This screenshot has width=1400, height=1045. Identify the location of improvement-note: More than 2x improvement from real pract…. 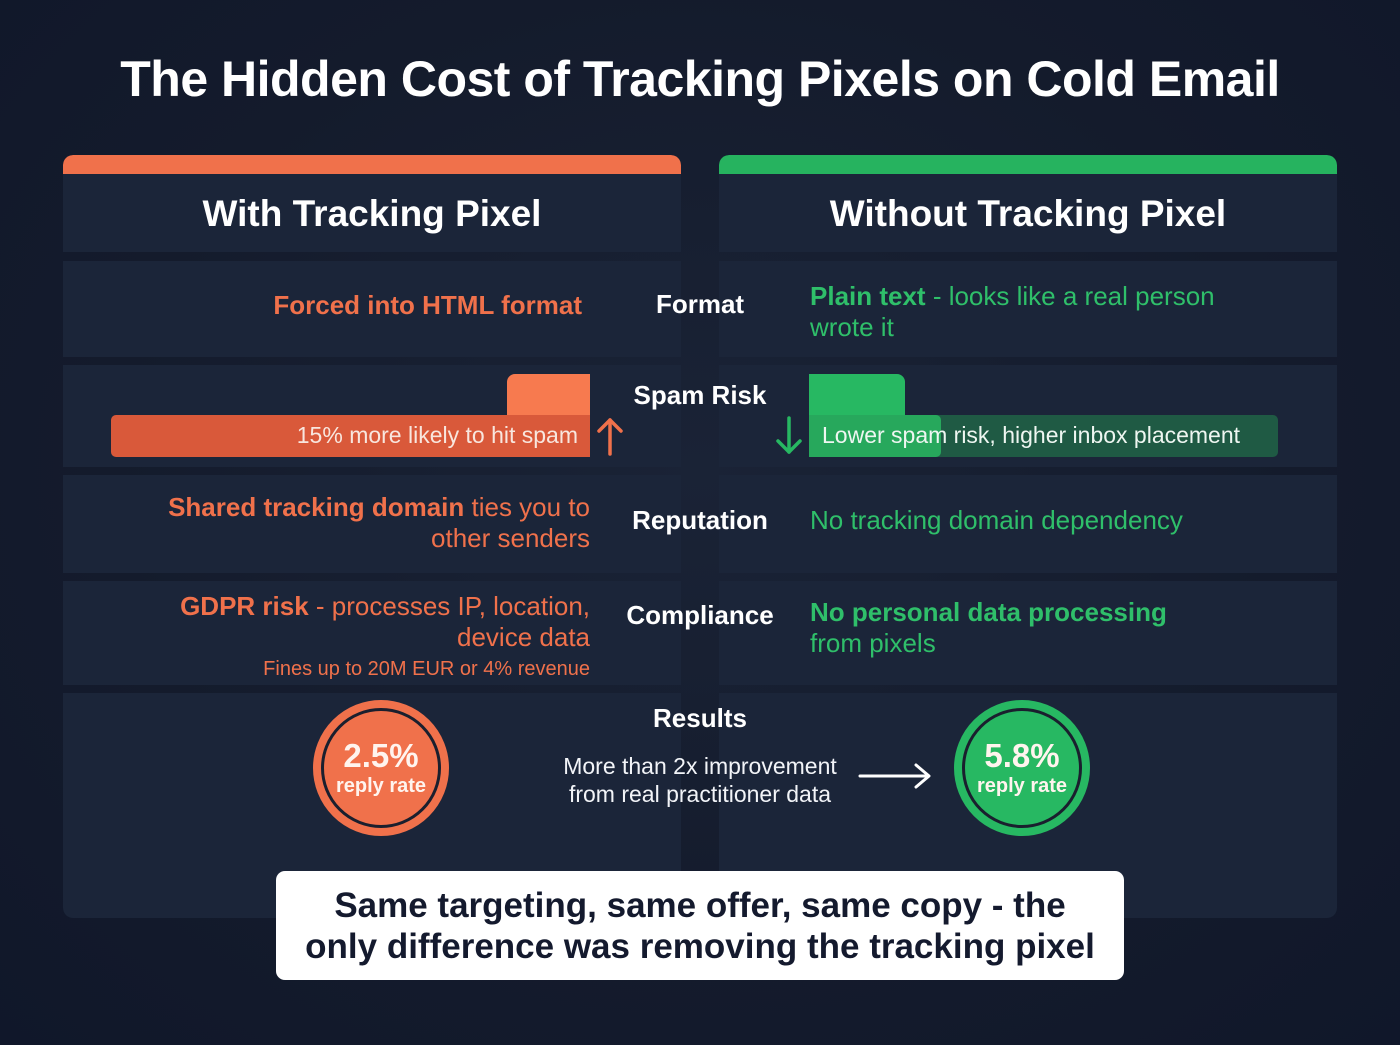
(700, 780).